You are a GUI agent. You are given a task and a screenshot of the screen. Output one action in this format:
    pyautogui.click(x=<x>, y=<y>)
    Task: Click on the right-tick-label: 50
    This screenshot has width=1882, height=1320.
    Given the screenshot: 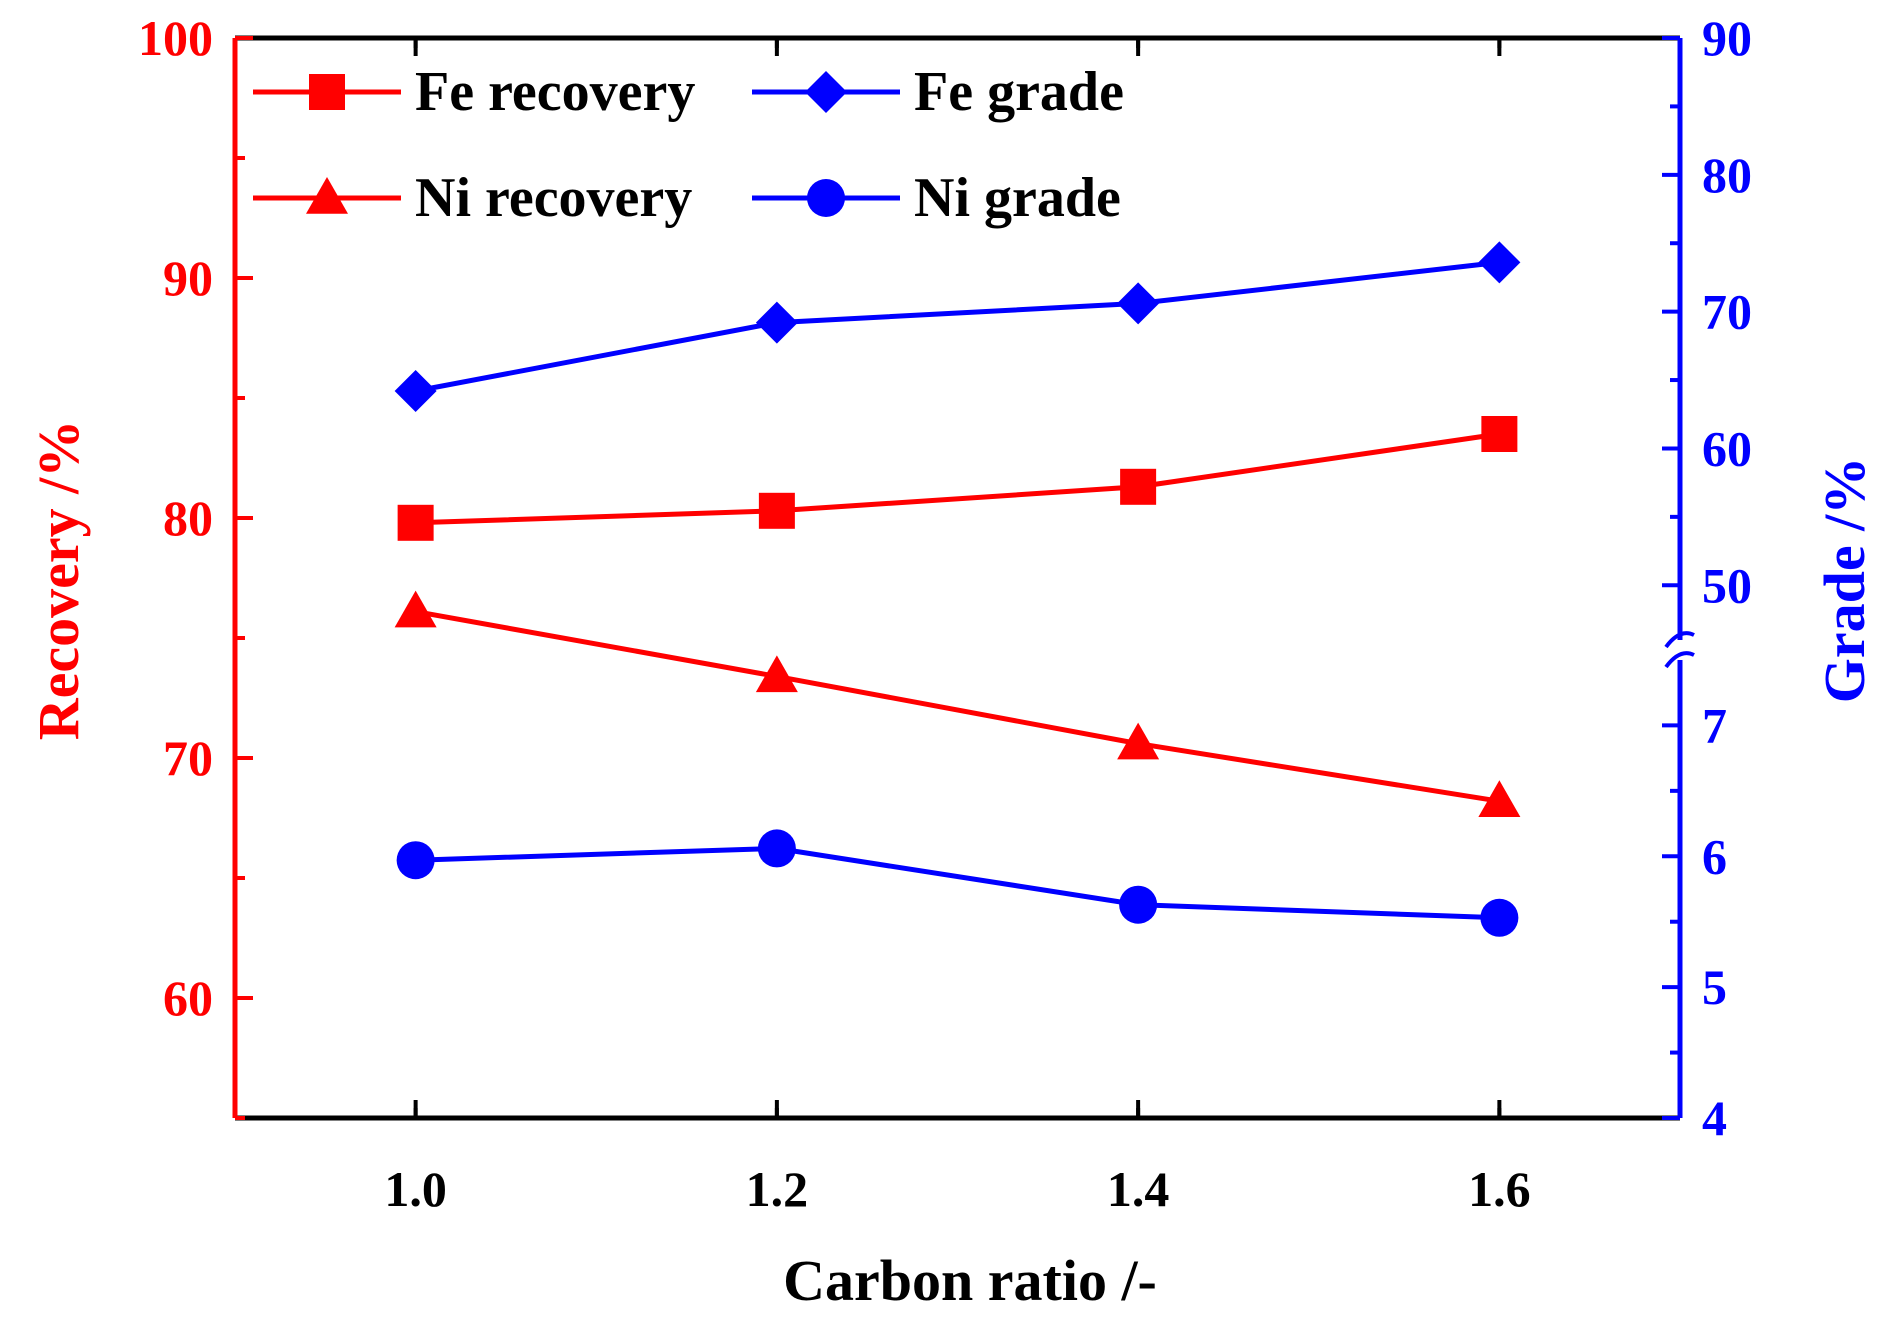 What is the action you would take?
    pyautogui.click(x=1727, y=585)
    